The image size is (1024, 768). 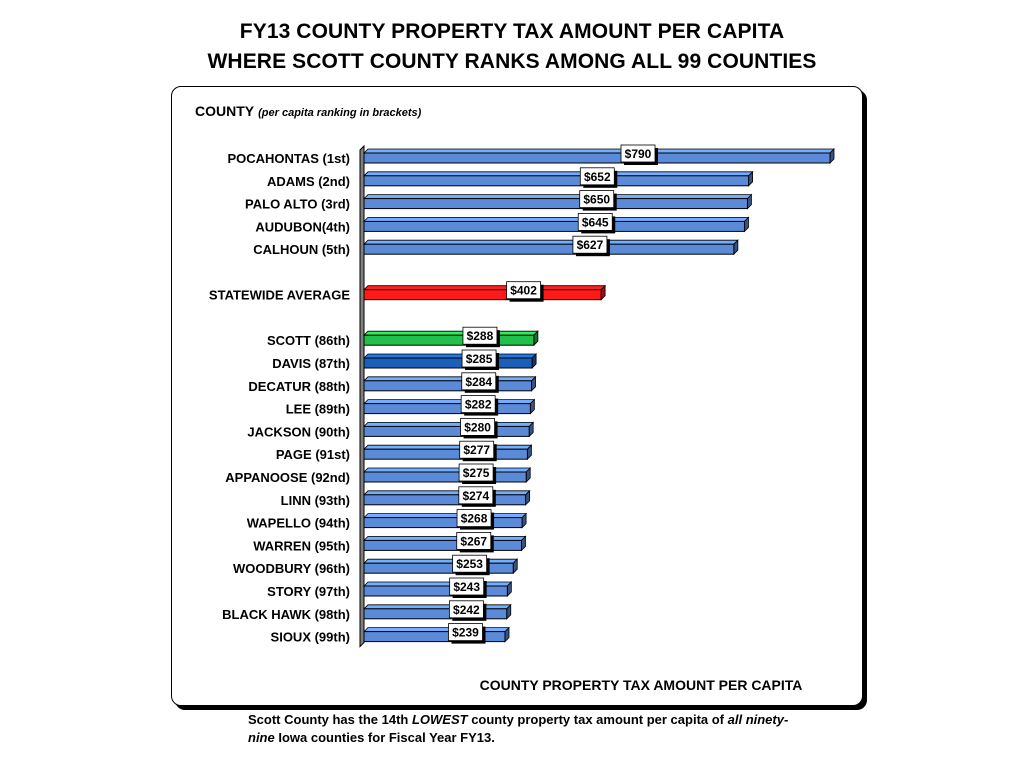 I want to click on value-label-13: $274, so click(x=475, y=496).